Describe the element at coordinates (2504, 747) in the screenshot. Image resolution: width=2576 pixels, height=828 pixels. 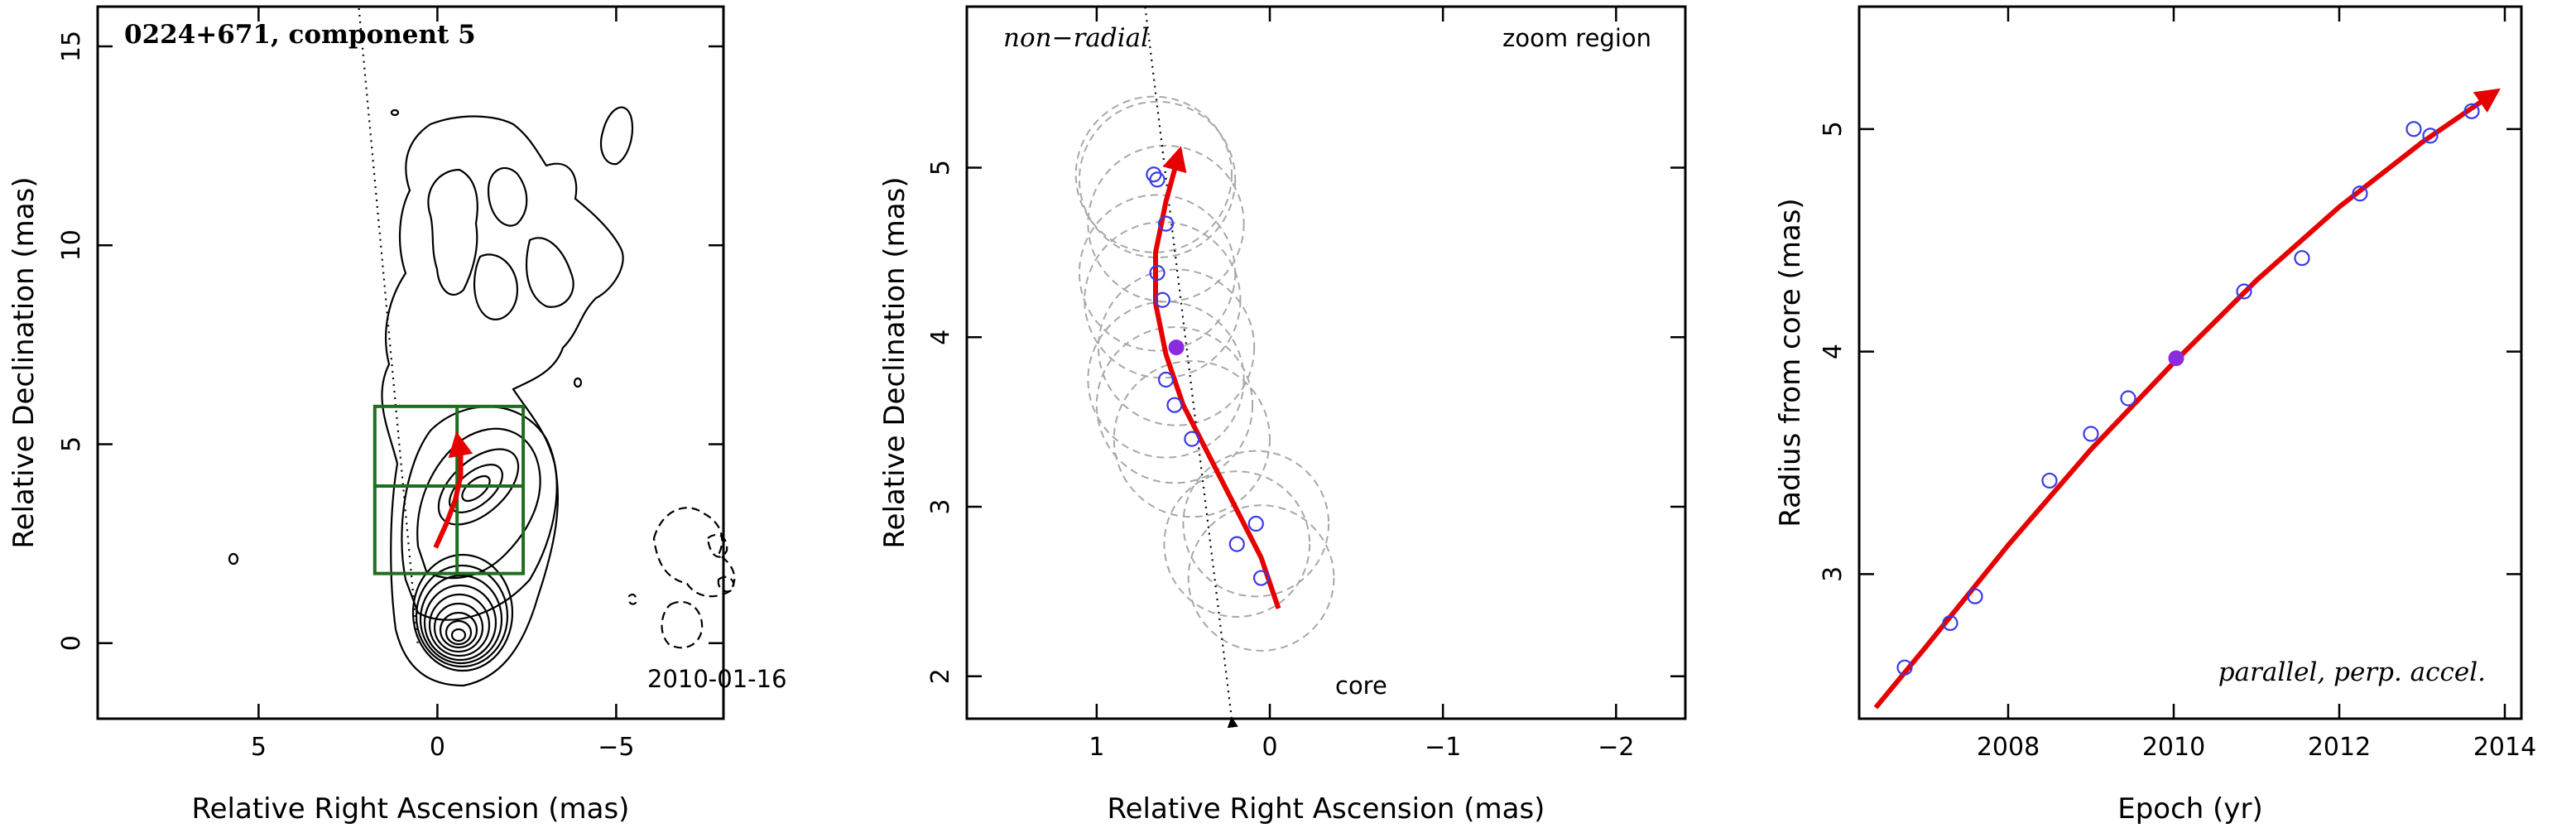
I see `radius-x-tick-label: 2014` at that location.